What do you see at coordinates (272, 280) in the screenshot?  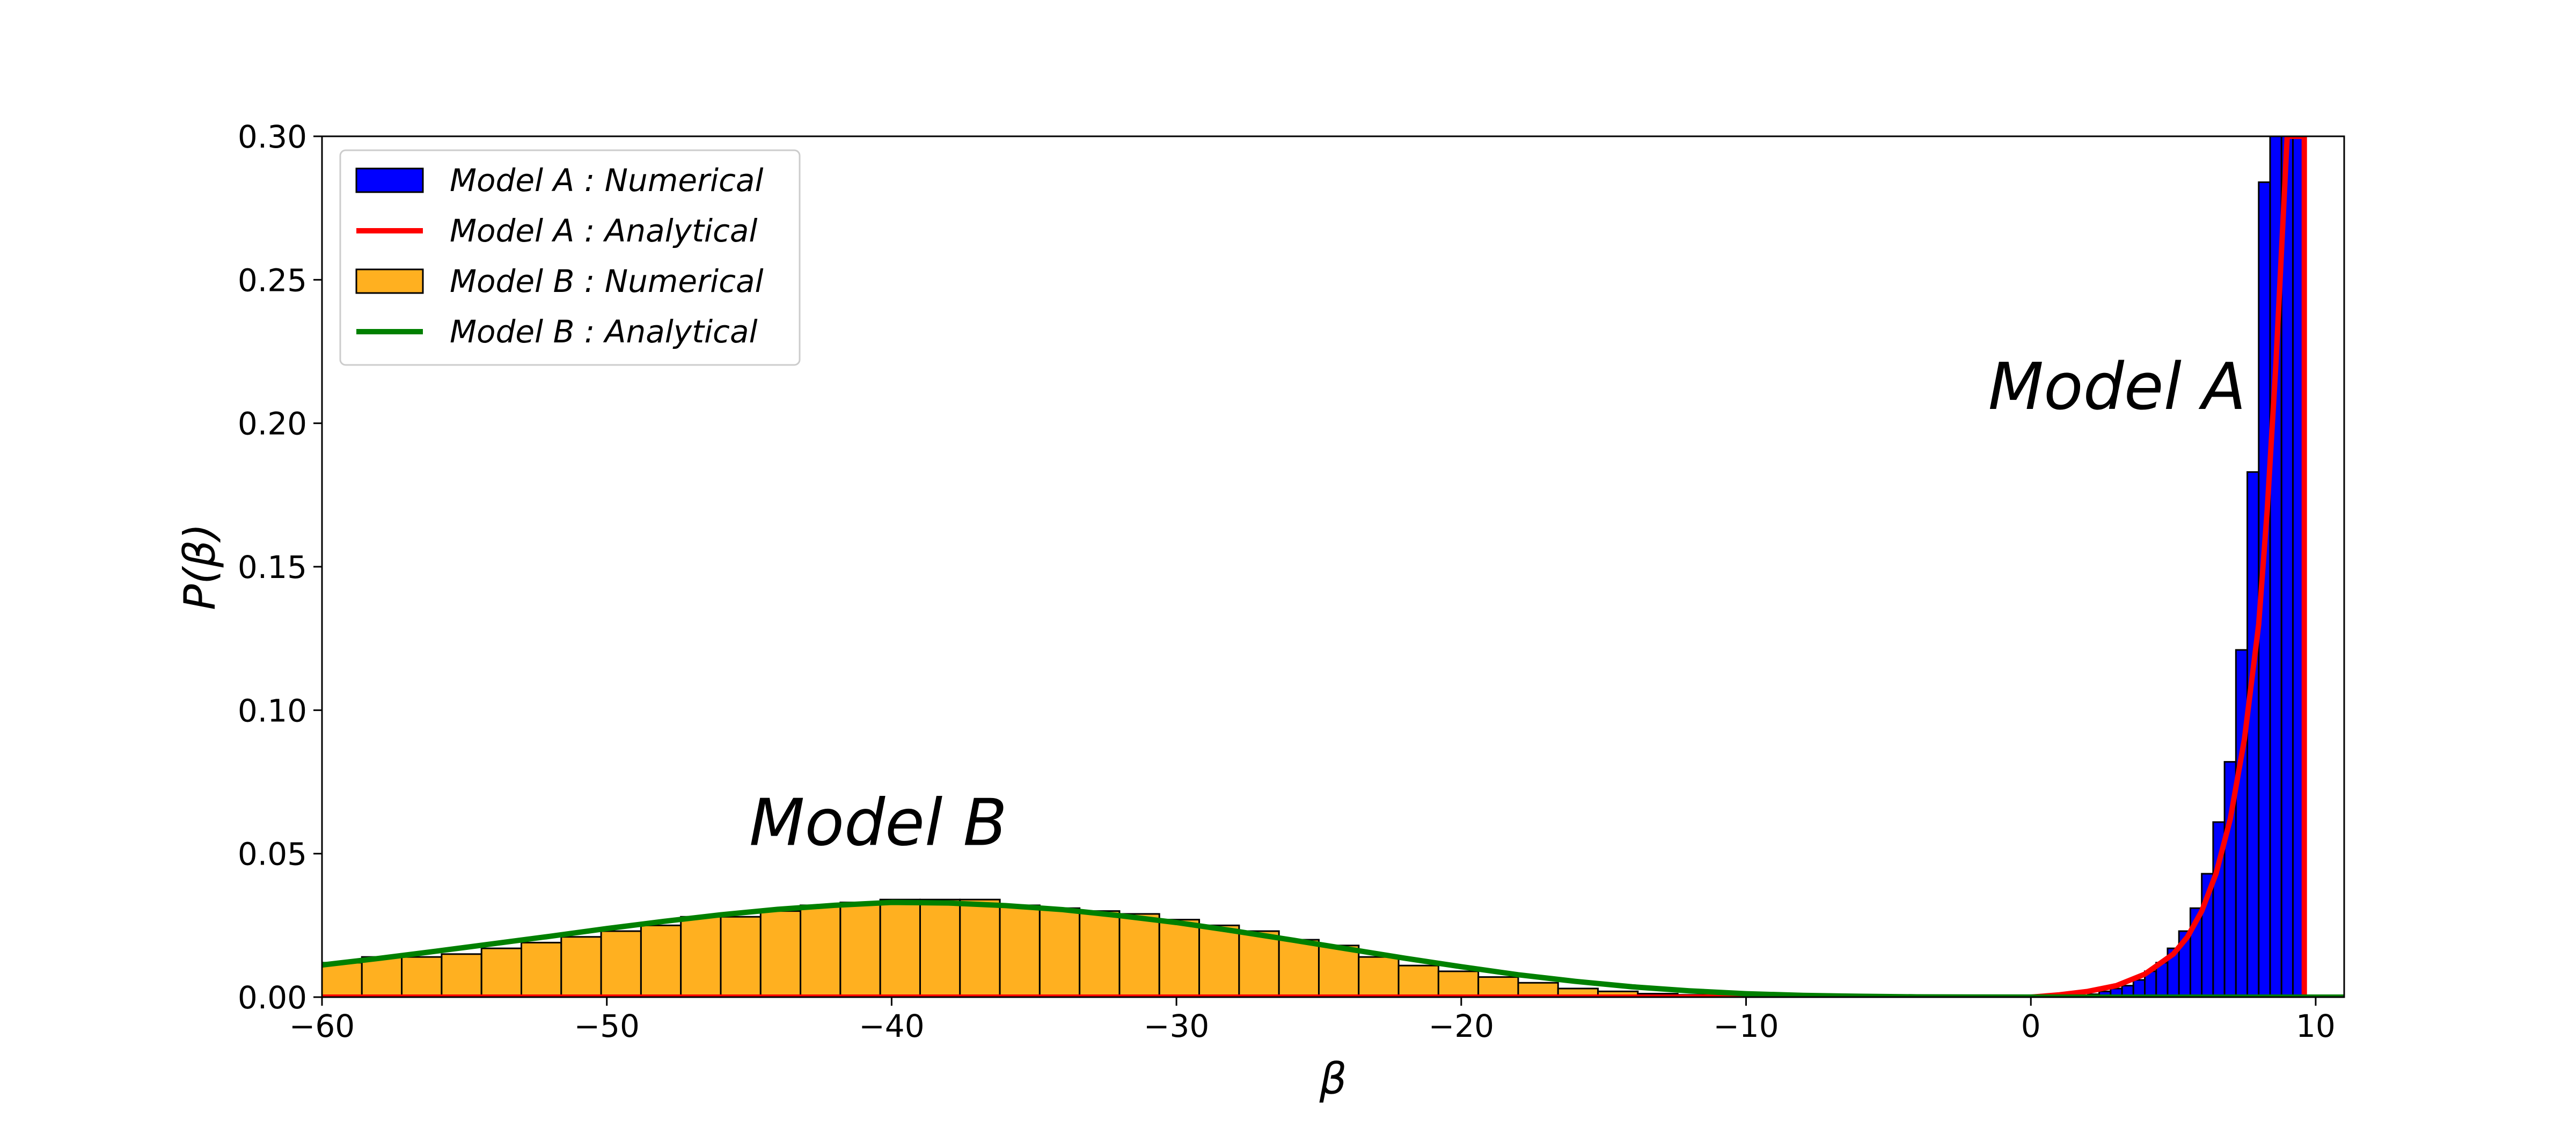 I see `y-tick-label: 0.25` at bounding box center [272, 280].